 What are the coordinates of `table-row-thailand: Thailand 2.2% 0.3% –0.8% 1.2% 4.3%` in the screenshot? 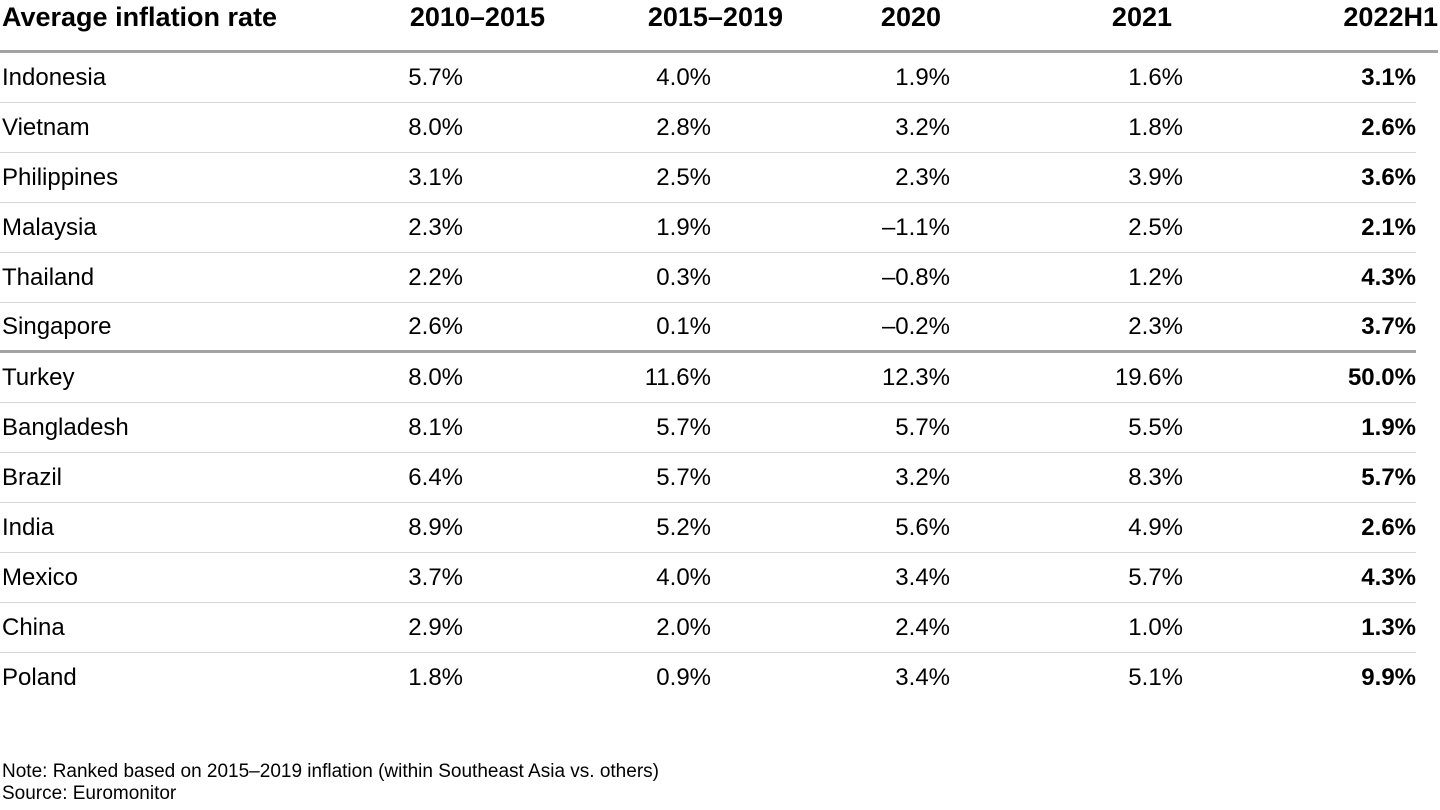 It's located at (708, 278).